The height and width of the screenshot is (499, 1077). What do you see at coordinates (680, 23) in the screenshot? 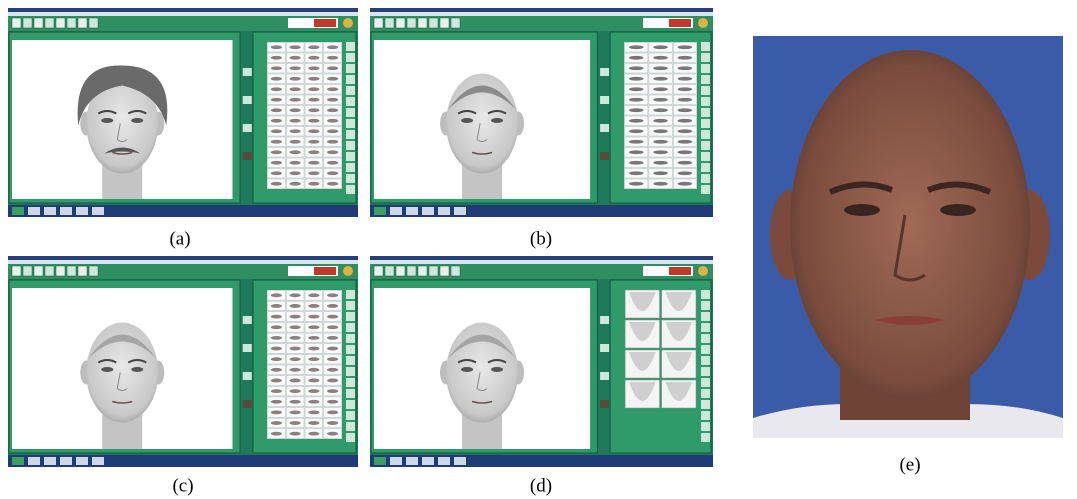
I see `logo-mark` at bounding box center [680, 23].